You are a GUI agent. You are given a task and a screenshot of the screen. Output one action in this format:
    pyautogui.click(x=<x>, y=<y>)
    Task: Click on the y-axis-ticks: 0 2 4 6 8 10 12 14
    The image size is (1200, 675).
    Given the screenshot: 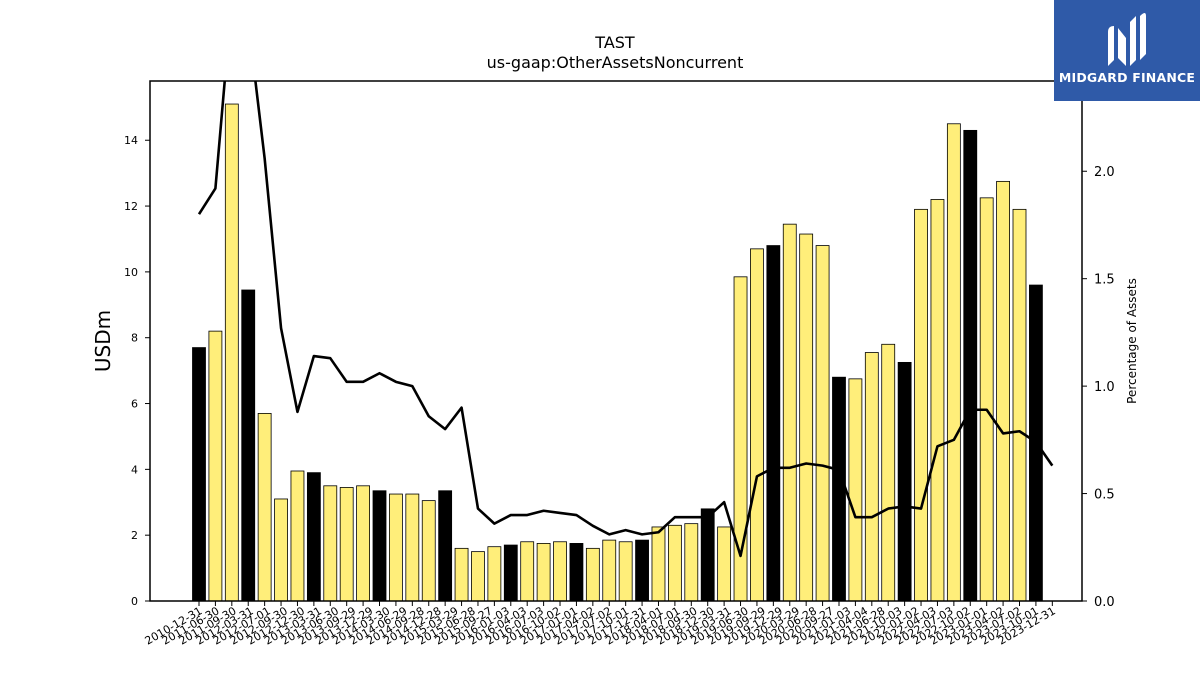 What is the action you would take?
    pyautogui.click(x=137, y=371)
    